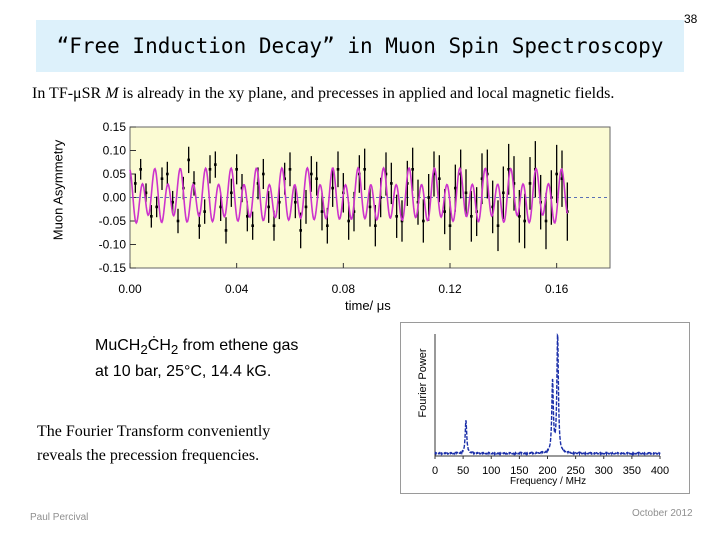  I want to click on fourier-y-axis-label: Fourier Power, so click(423, 383).